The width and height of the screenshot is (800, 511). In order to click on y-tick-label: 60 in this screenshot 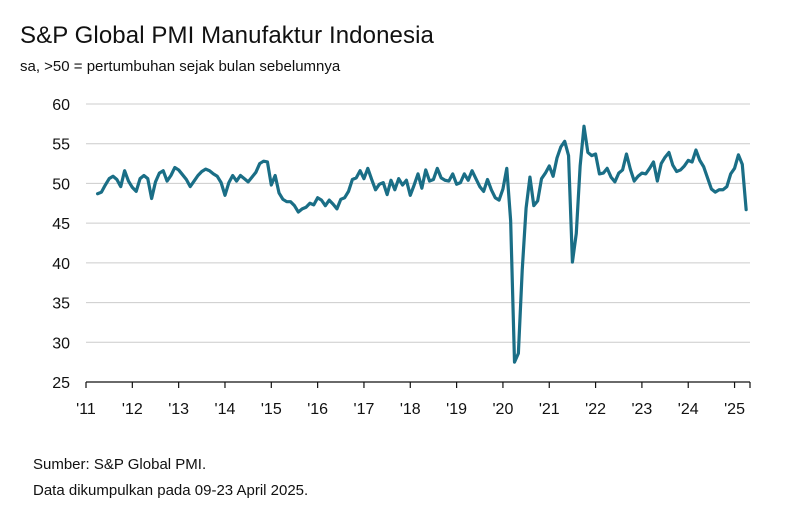, I will do `click(61, 105)`.